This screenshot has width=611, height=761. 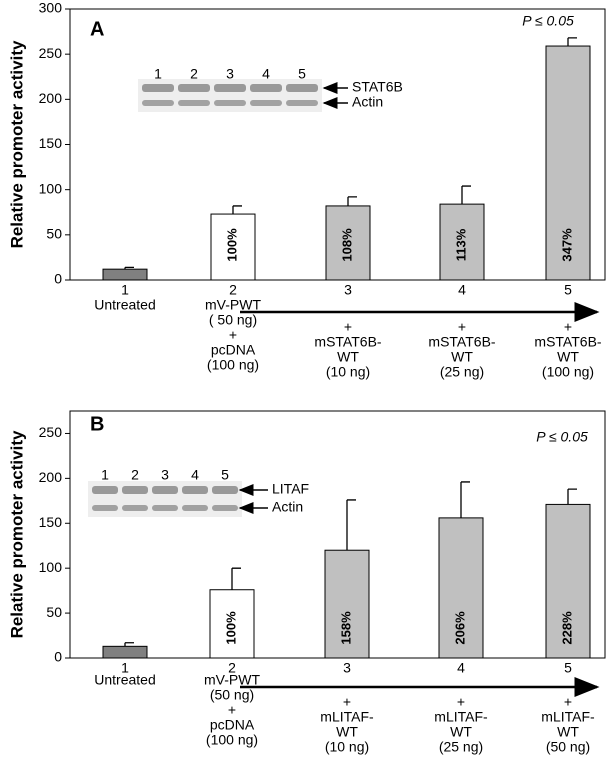 I want to click on x-tick-label: 4, so click(x=461, y=668).